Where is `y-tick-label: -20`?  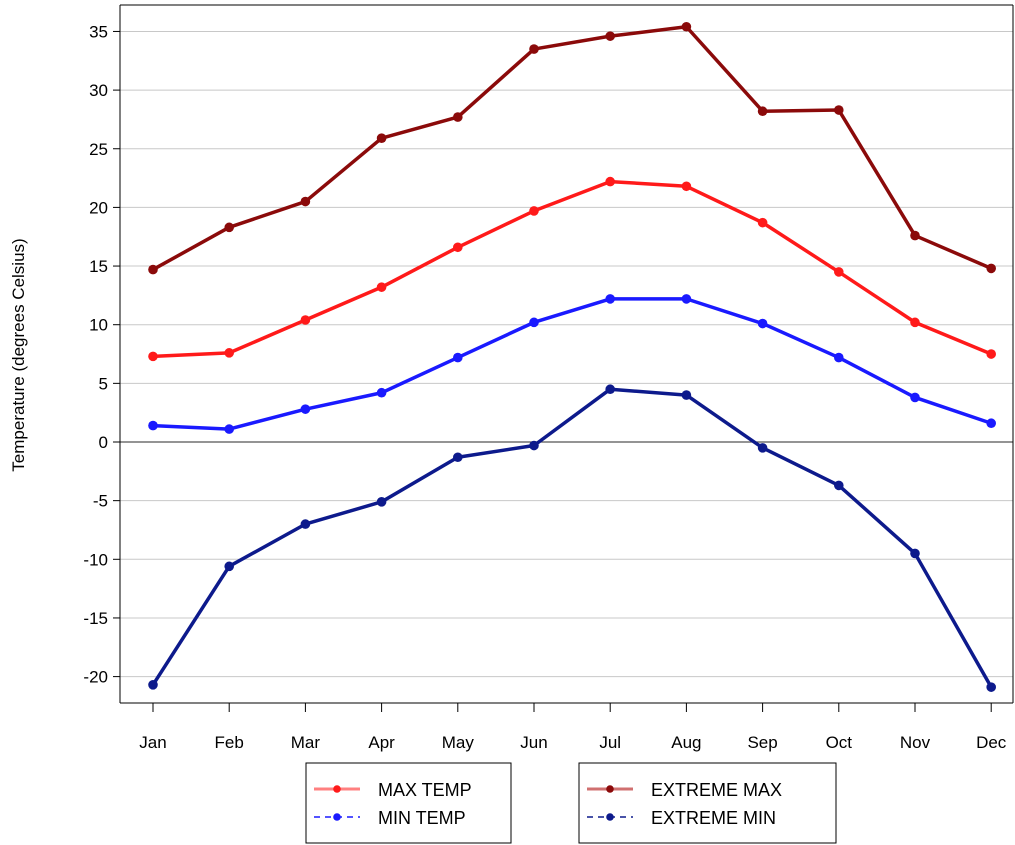
y-tick-label: -20 is located at coordinates (95, 677).